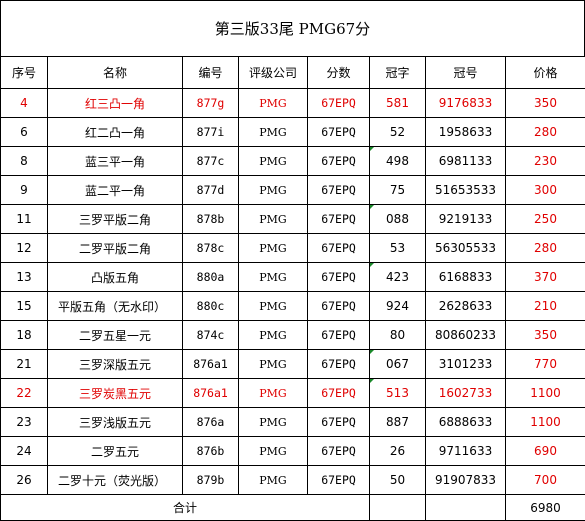 The height and width of the screenshot is (521, 585). Describe the element at coordinates (545, 161) in the screenshot. I see `cell-price: 230` at that location.